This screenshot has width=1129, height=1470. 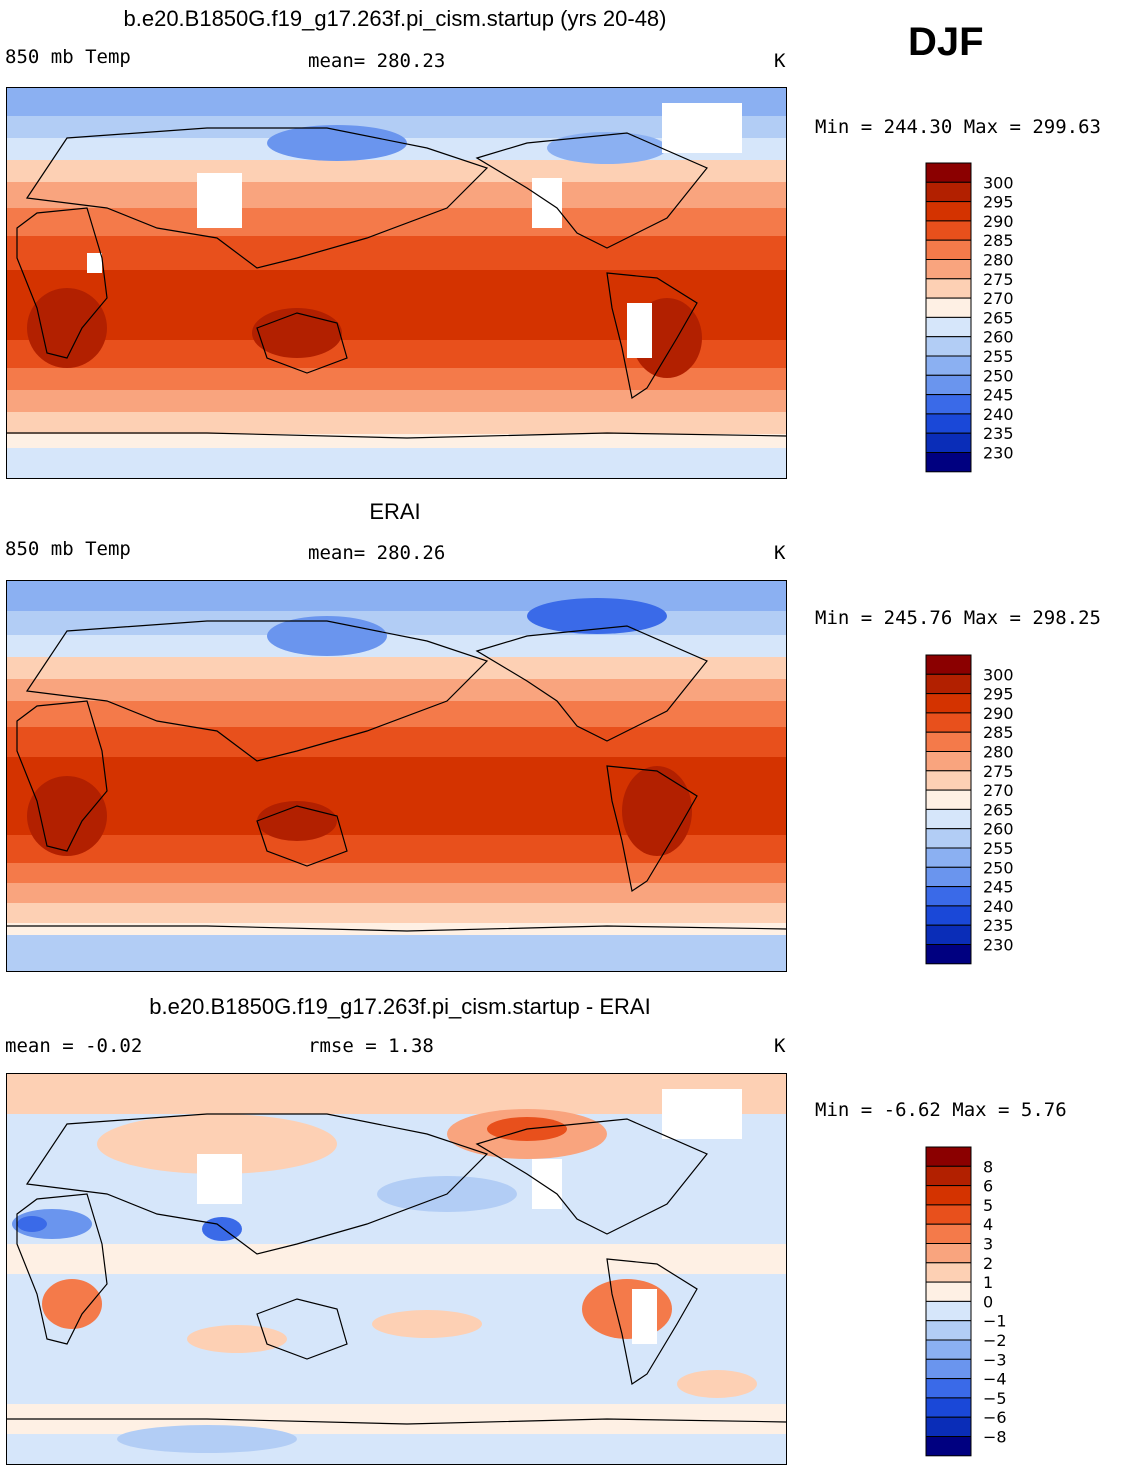 I want to click on colorbar-obs-tick-label: 270, so click(x=998, y=790).